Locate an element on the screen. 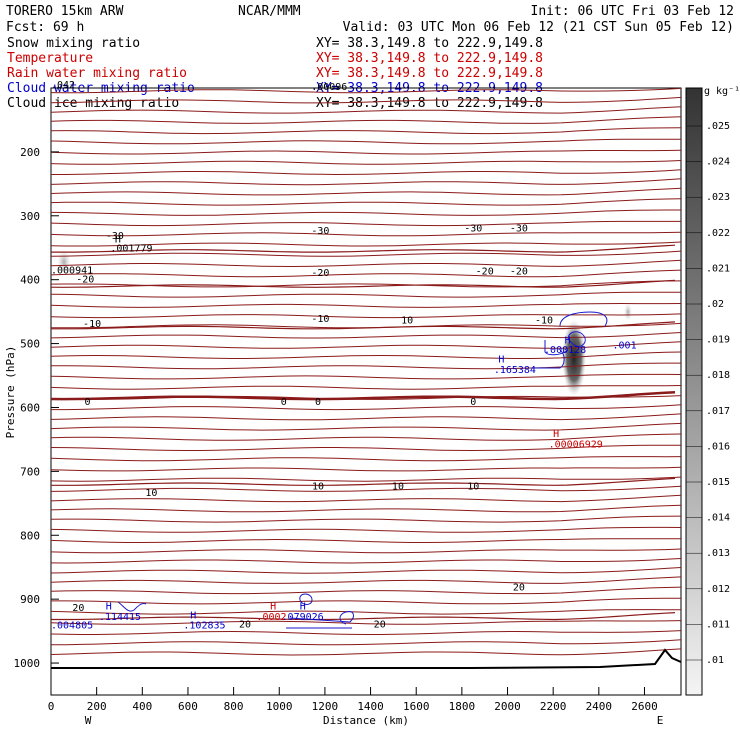 The height and width of the screenshot is (740, 740). x-tick-label: 2600 is located at coordinates (644, 706).